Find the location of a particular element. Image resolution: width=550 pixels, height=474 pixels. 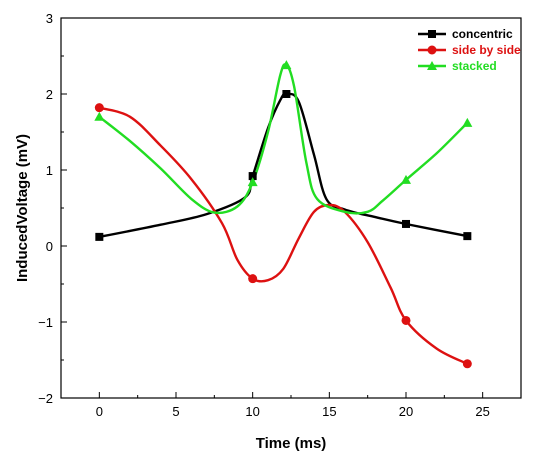

legend-label-concentric: concentric is located at coordinates (482, 34).